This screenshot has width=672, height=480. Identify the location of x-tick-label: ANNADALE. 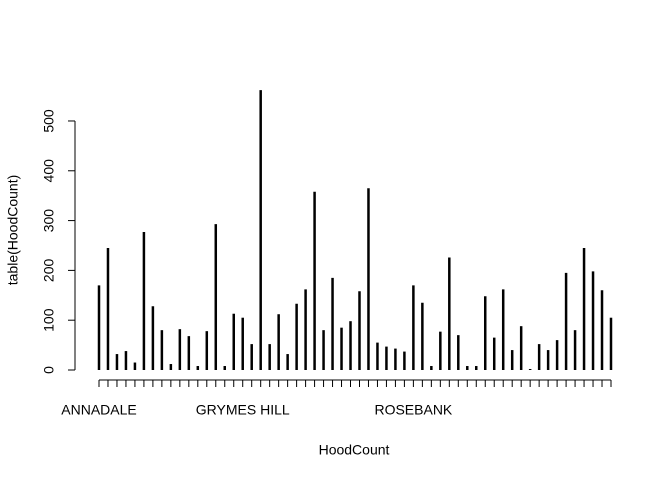
(98, 410).